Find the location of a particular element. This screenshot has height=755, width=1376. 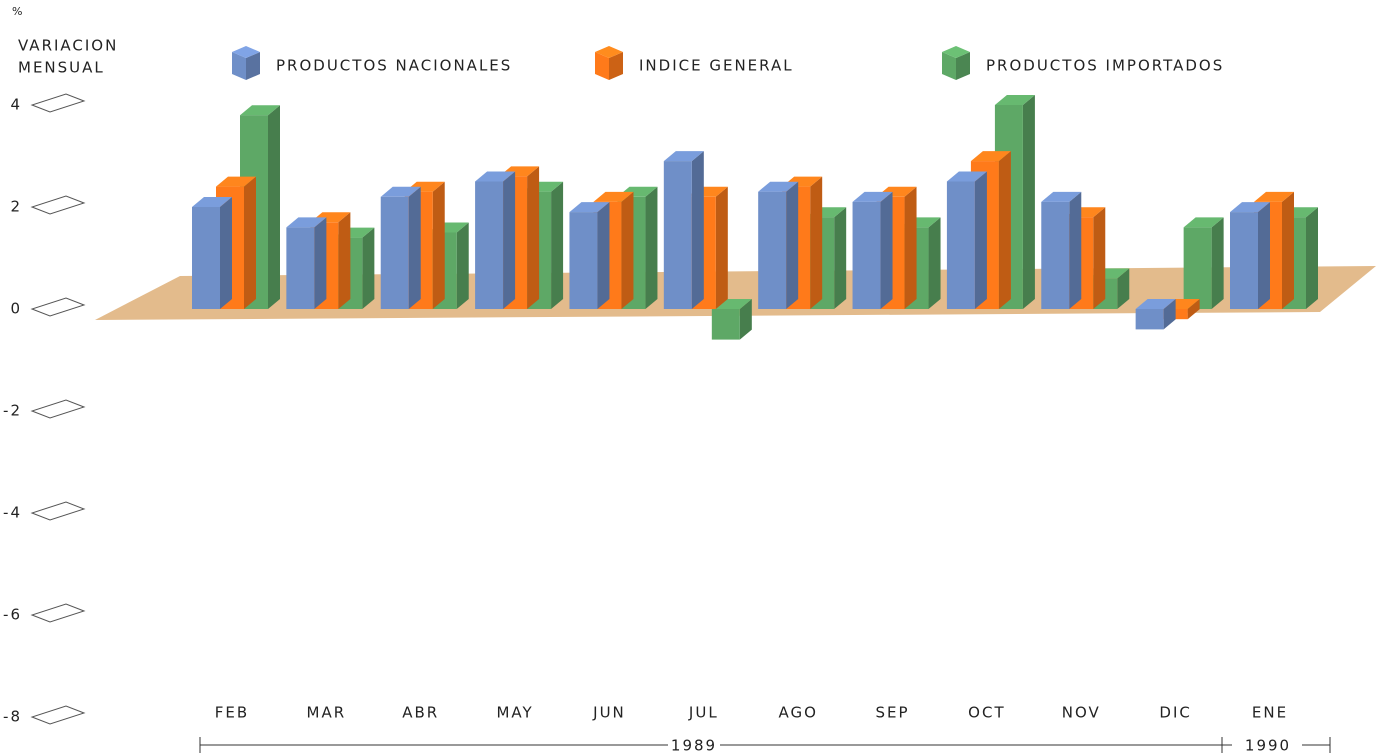

period-label: 1989 is located at coordinates (694, 746).